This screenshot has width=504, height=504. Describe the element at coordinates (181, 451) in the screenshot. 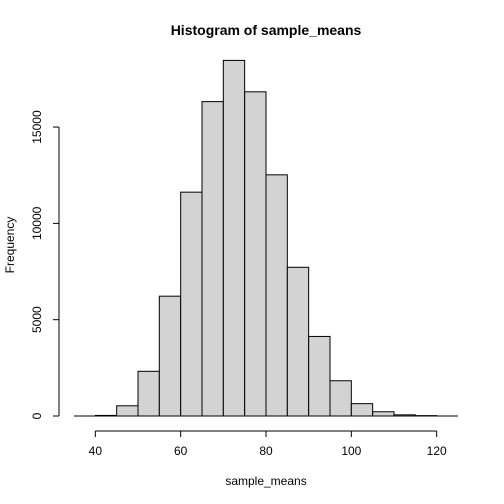

I see `x-tick-label: 60` at that location.